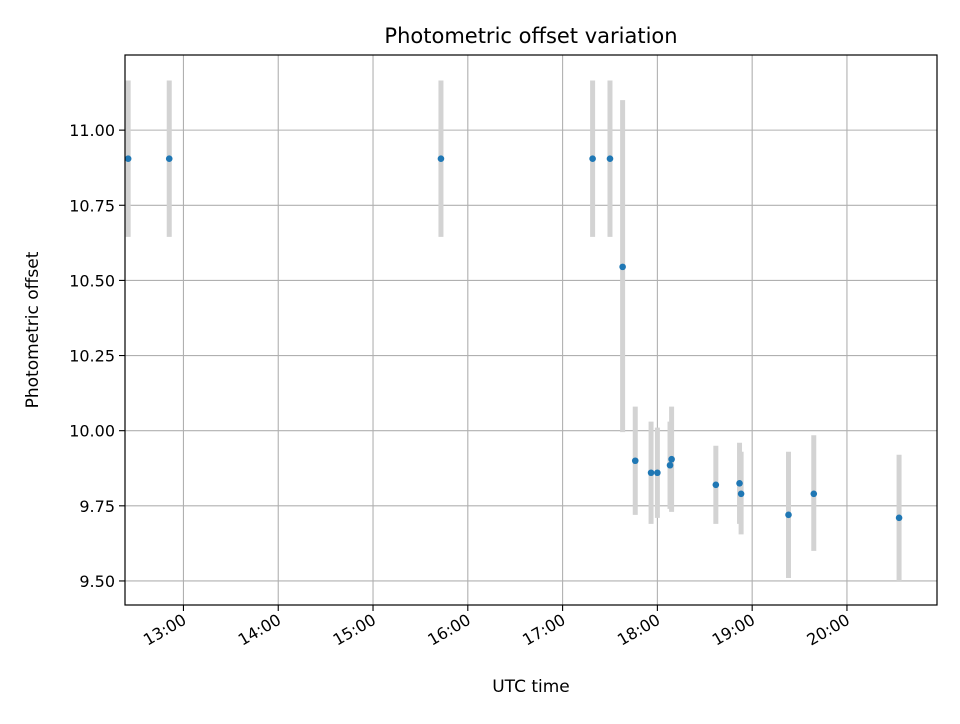  I want to click on y-tick-label: 10.50, so click(92, 280).